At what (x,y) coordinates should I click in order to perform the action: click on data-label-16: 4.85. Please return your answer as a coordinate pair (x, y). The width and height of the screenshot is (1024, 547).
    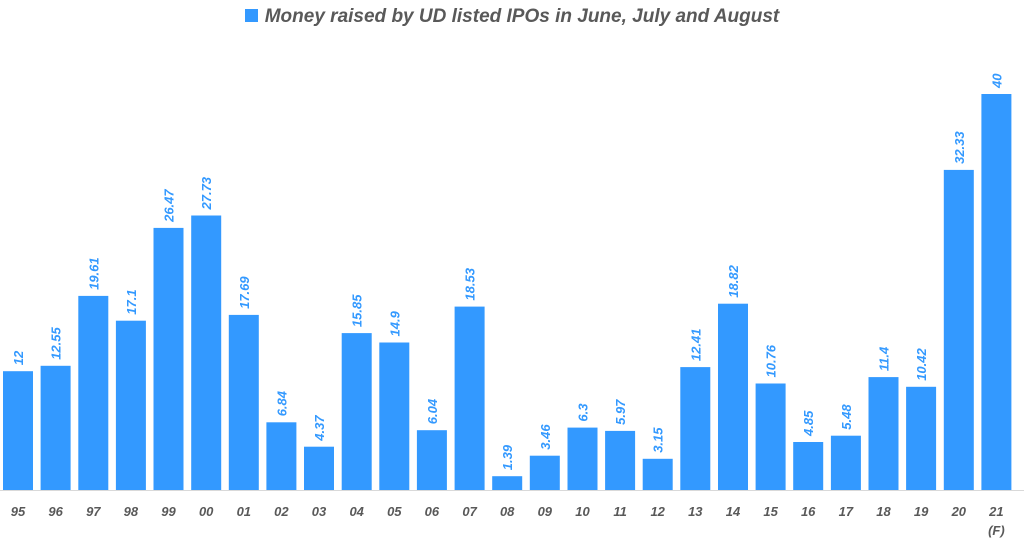
    Looking at the image, I should click on (808, 423).